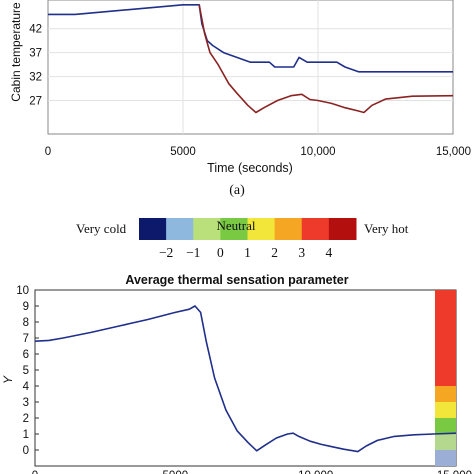 This screenshot has width=474, height=474. Describe the element at coordinates (453, 152) in the screenshot. I see `top-x-tick-label: 15,000` at that location.